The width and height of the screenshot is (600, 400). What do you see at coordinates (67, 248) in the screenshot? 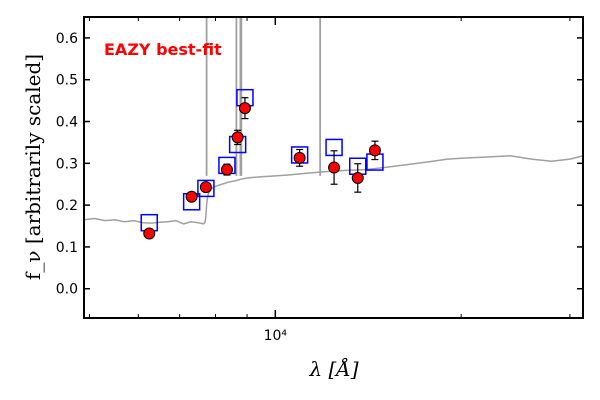
I see `y-tick-label: 0.1` at bounding box center [67, 248].